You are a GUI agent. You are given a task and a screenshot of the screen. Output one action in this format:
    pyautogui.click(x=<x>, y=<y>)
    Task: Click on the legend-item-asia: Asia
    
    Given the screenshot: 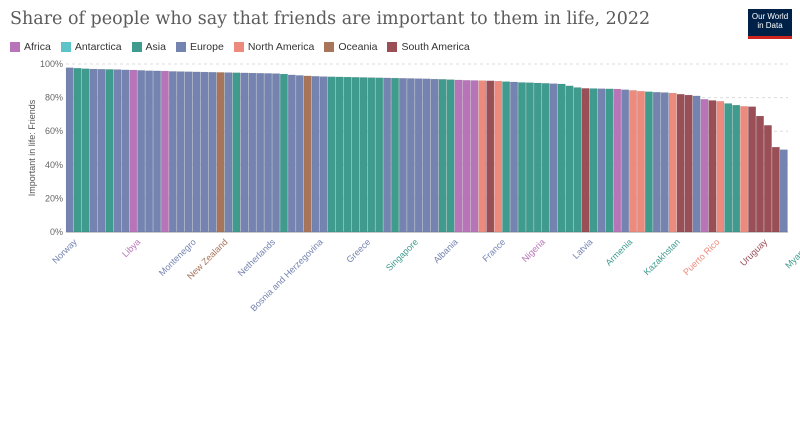 What is the action you would take?
    pyautogui.click(x=148, y=47)
    